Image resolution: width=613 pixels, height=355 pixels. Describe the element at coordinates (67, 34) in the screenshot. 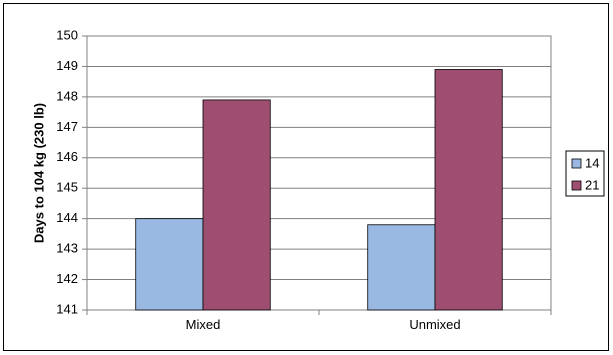

I see `y-tick-label: 150` at that location.